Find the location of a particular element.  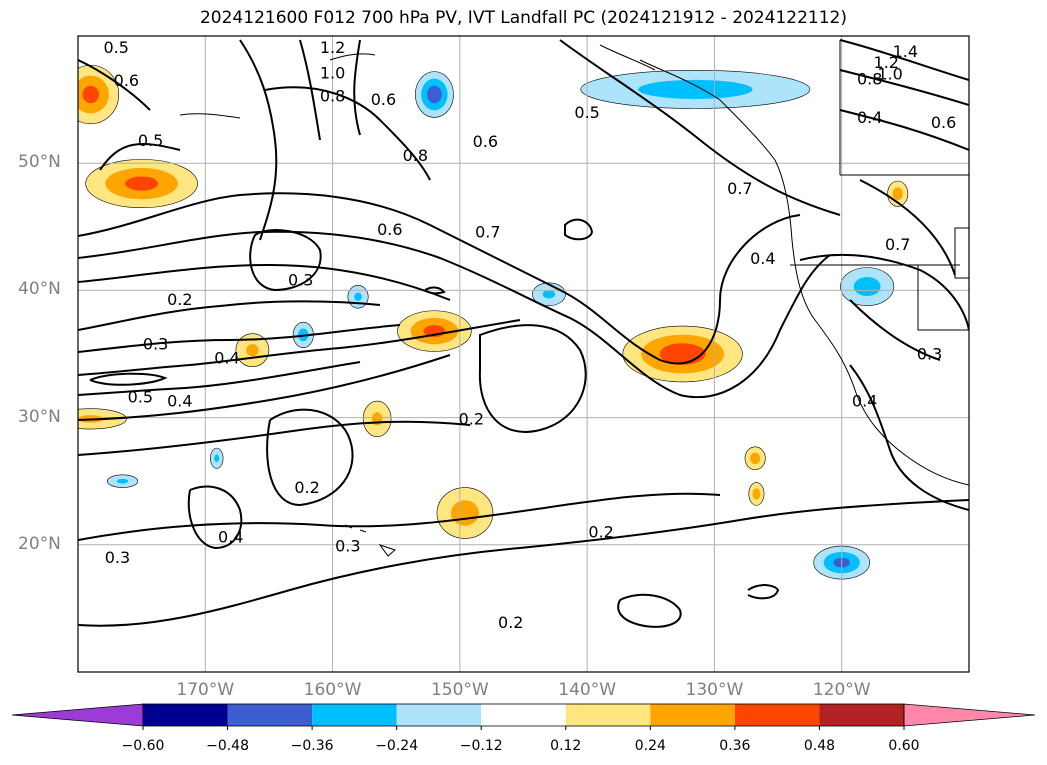

latitude-label: 40°N is located at coordinates (39, 289).